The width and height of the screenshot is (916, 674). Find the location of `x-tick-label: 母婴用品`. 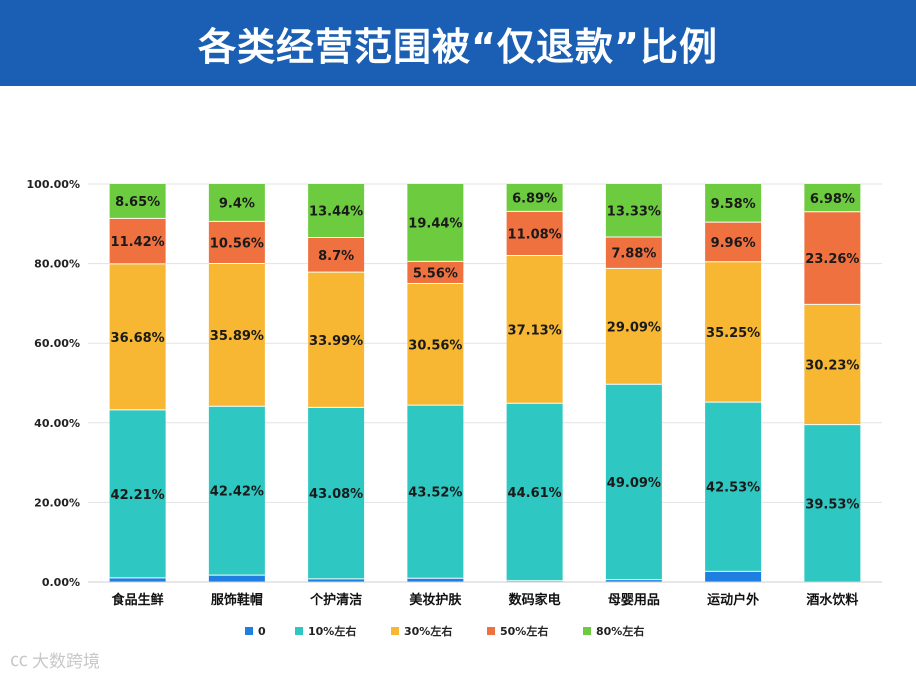

x-tick-label: 母婴用品 is located at coordinates (634, 600).